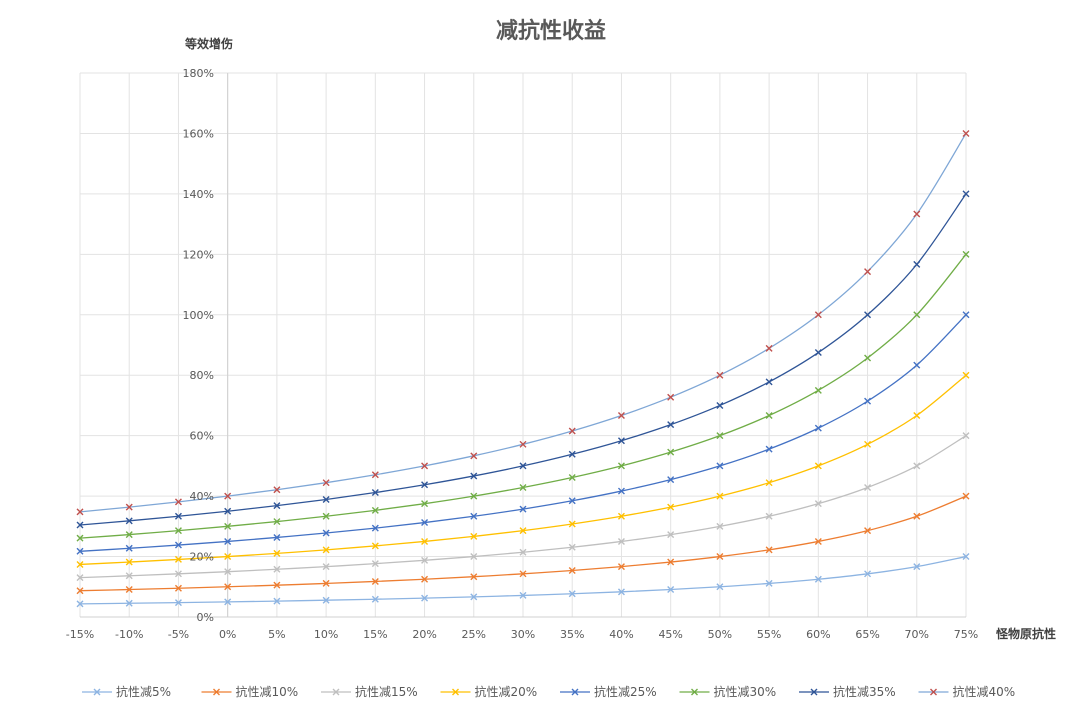 Image resolution: width=1080 pixels, height=711 pixels. Describe the element at coordinates (202, 436) in the screenshot. I see `y-tick-label: 60%` at that location.